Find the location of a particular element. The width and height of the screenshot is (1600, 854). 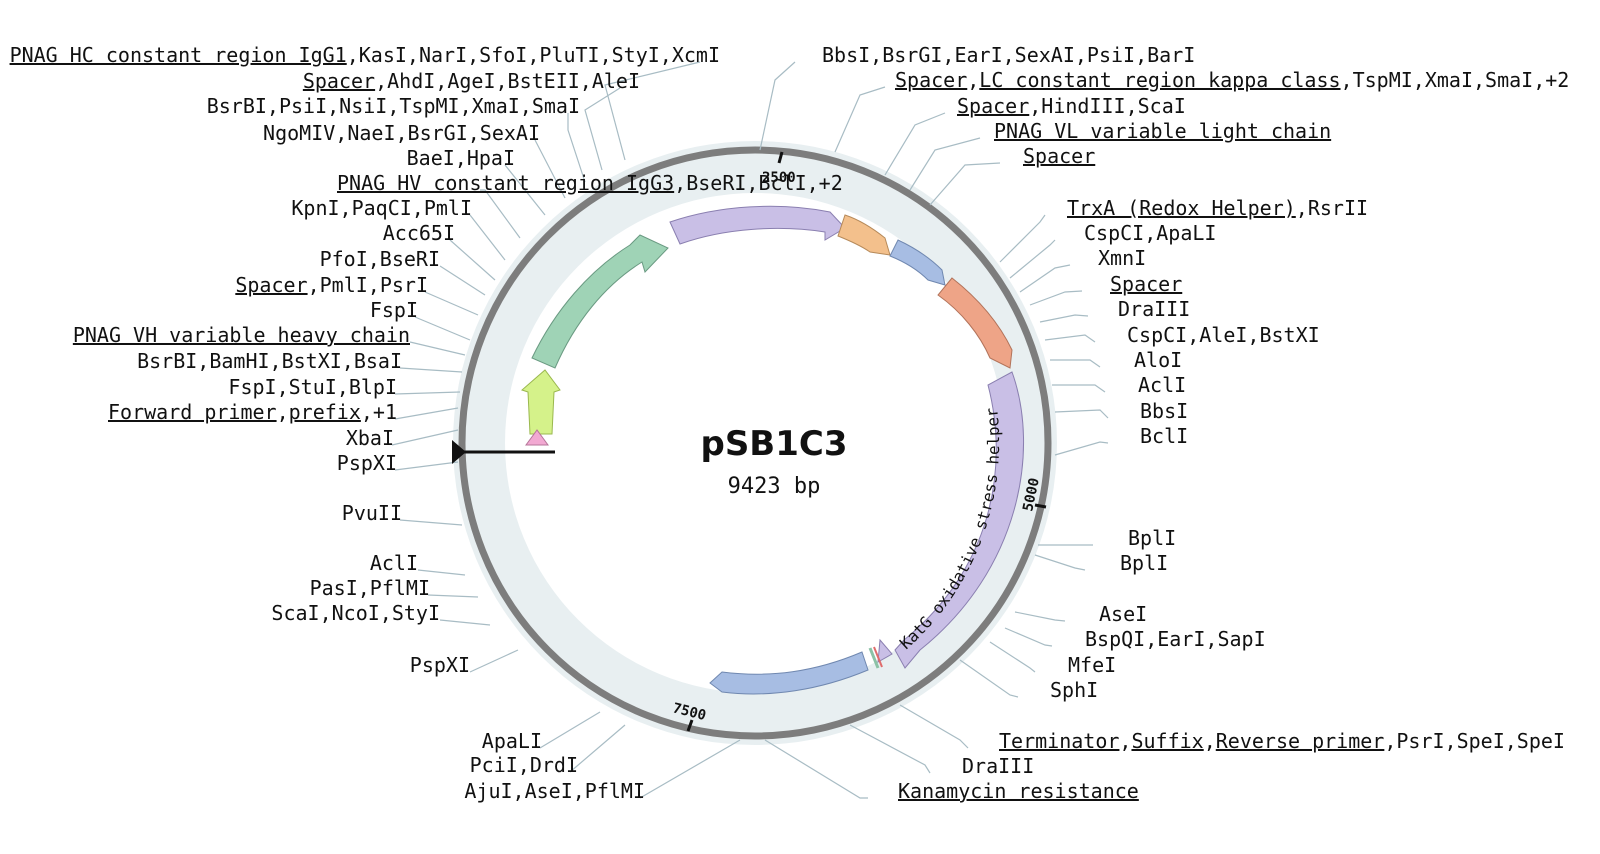

site-label-left-3: NgoMIV,NaeI,BsrGI,SexAI is located at coordinates (401, 133).